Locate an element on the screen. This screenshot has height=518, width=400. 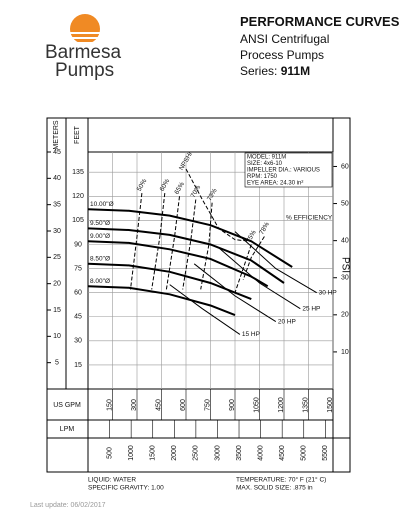
y-tick-label: 30 is located at coordinates (78, 341).